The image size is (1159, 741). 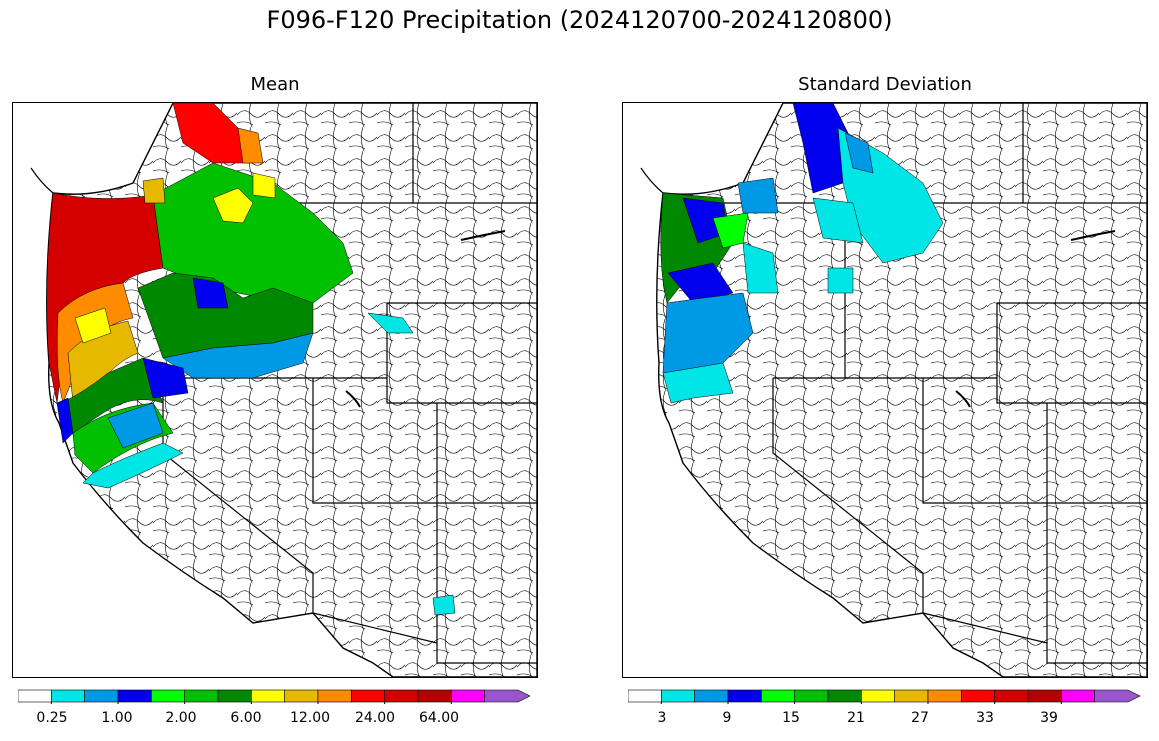 I want to click on stddev-tick-label: 15, so click(x=791, y=718).